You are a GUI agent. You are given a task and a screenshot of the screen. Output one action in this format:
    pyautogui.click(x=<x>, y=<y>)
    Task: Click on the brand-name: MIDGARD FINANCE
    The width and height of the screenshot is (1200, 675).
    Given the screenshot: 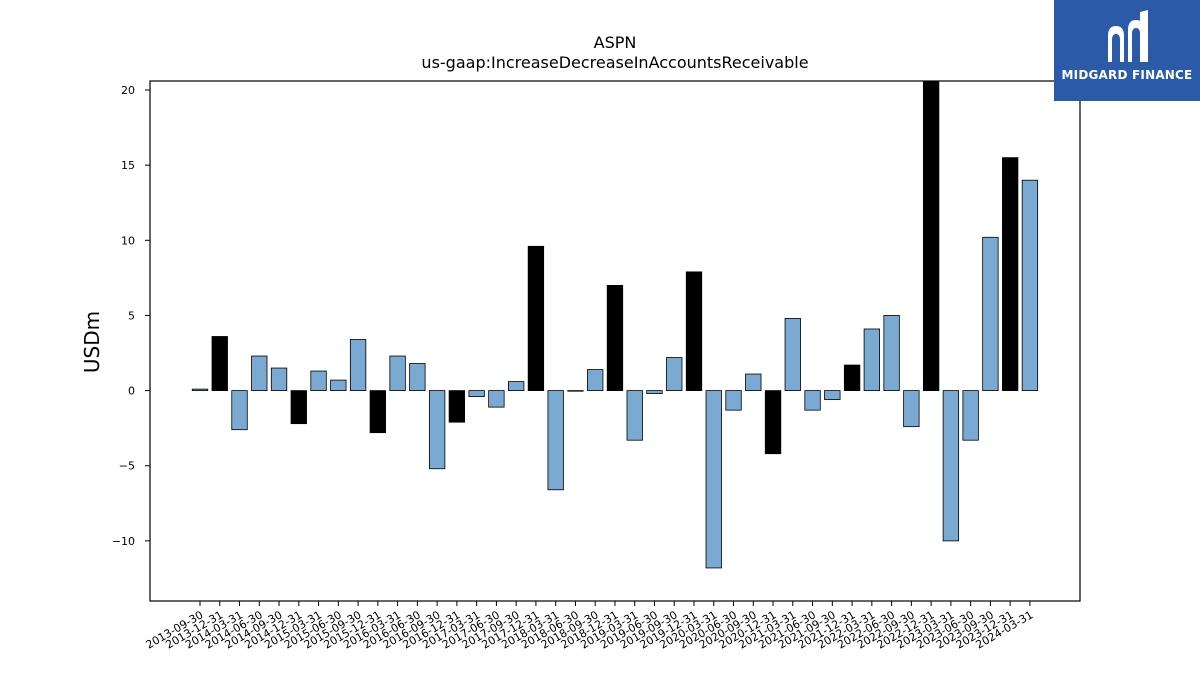 What is the action you would take?
    pyautogui.click(x=1127, y=75)
    